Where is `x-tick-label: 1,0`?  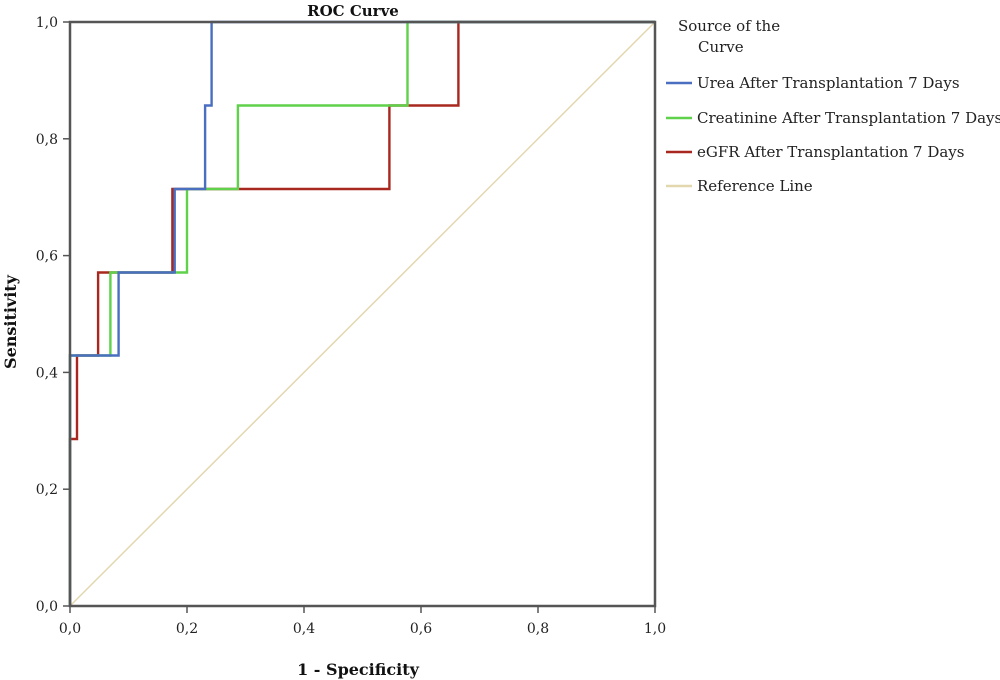
x-tick-label: 1,0 is located at coordinates (655, 629).